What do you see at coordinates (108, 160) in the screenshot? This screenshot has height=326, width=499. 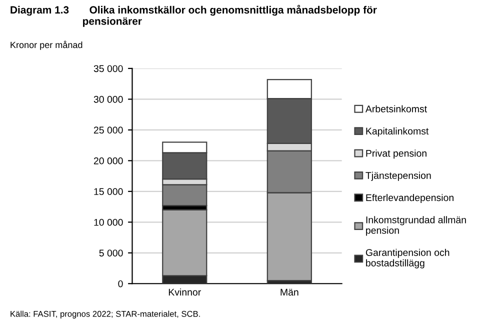 I see `y-tick-label: 20 000` at bounding box center [108, 160].